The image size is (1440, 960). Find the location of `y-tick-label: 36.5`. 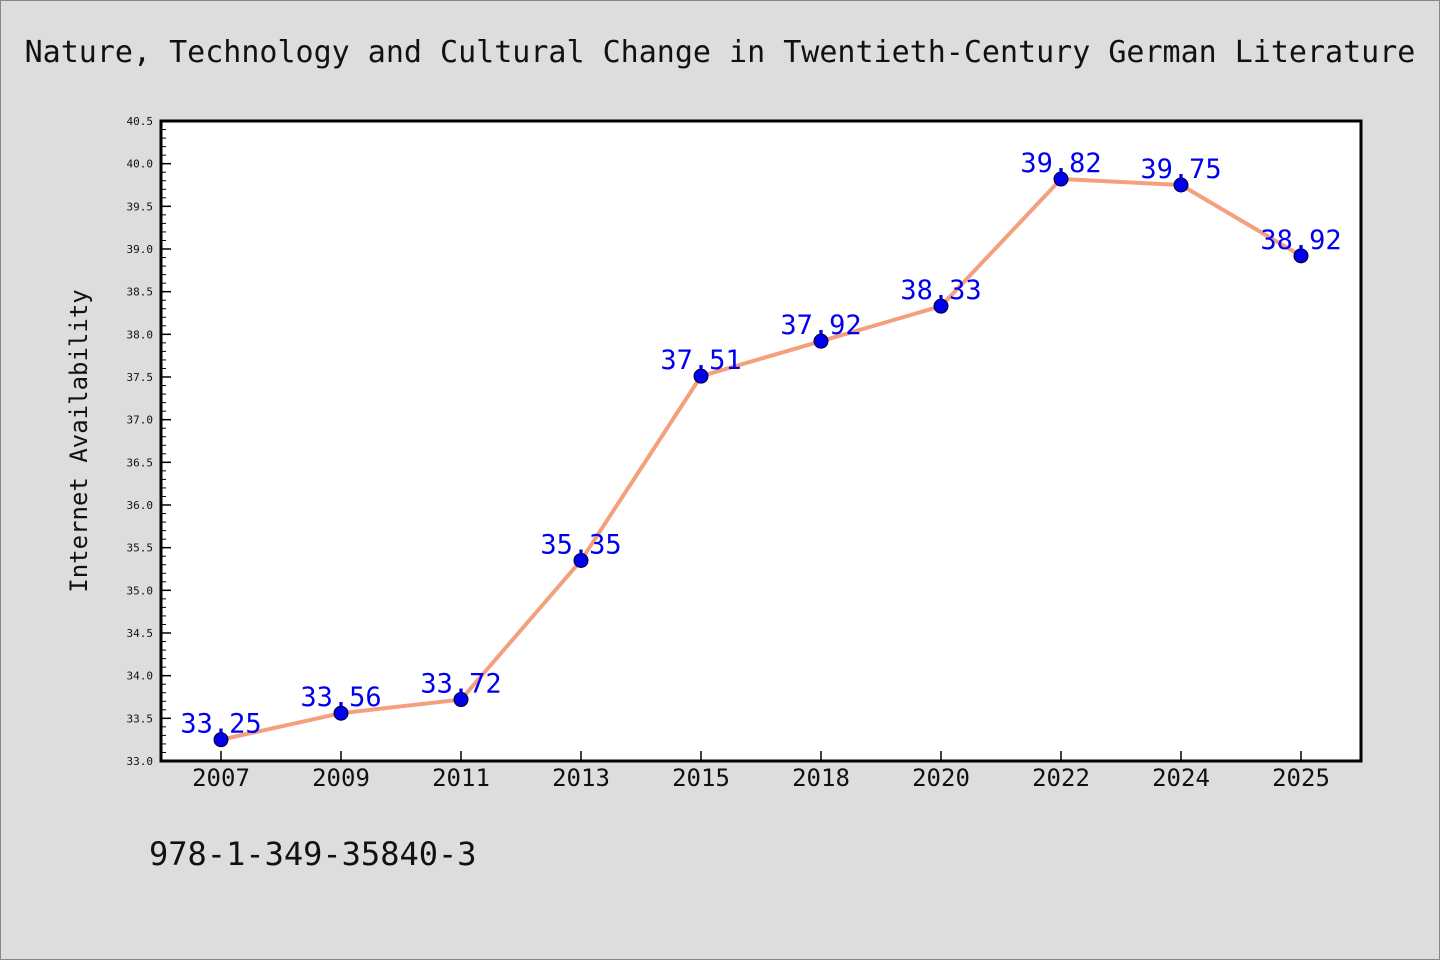

y-tick-label: 36.5 is located at coordinates (140, 462).